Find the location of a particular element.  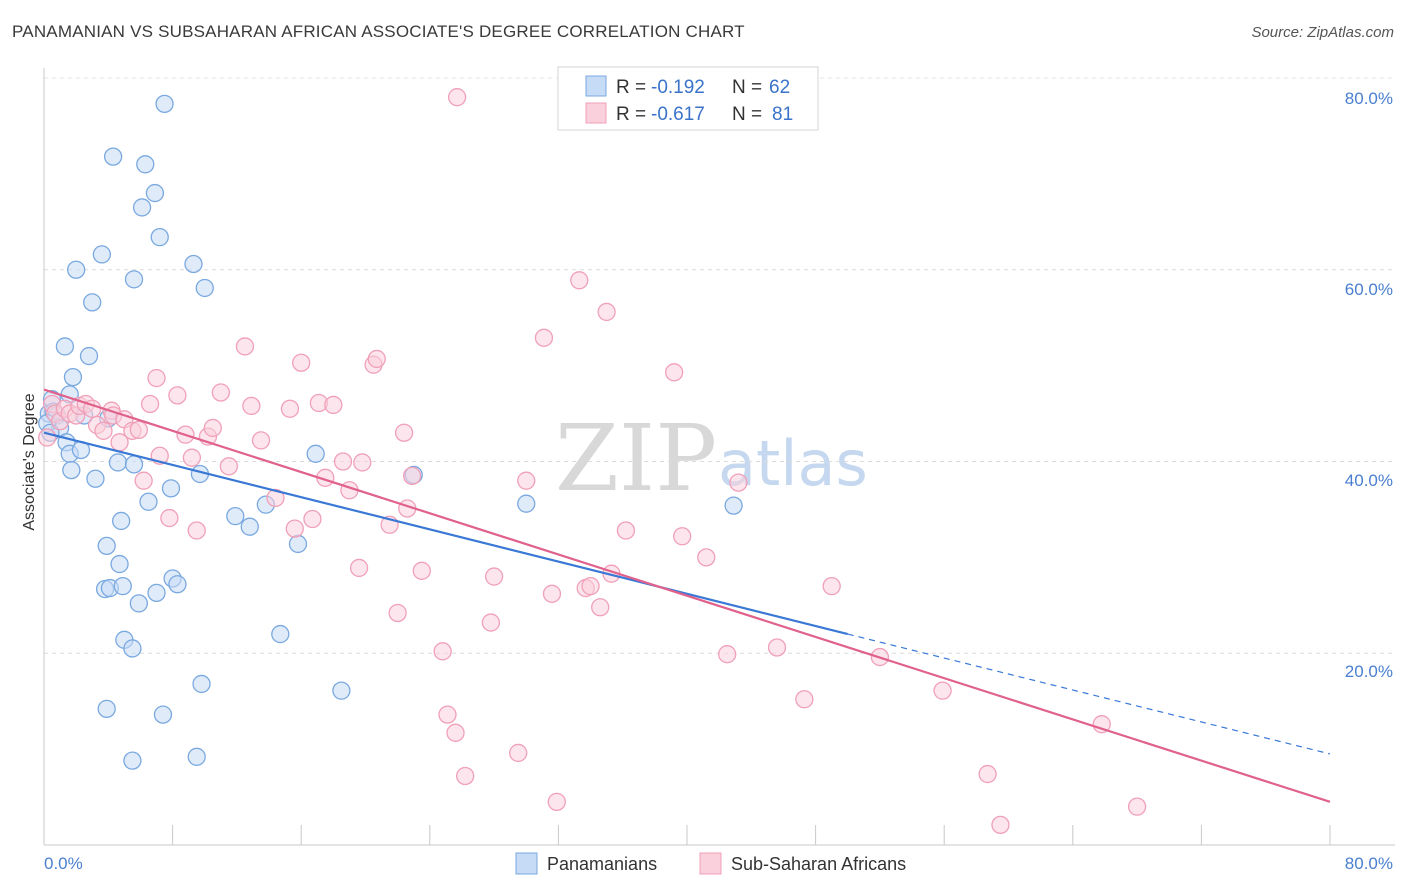

legend-r-value-2: -0.617 is located at coordinates (678, 114).